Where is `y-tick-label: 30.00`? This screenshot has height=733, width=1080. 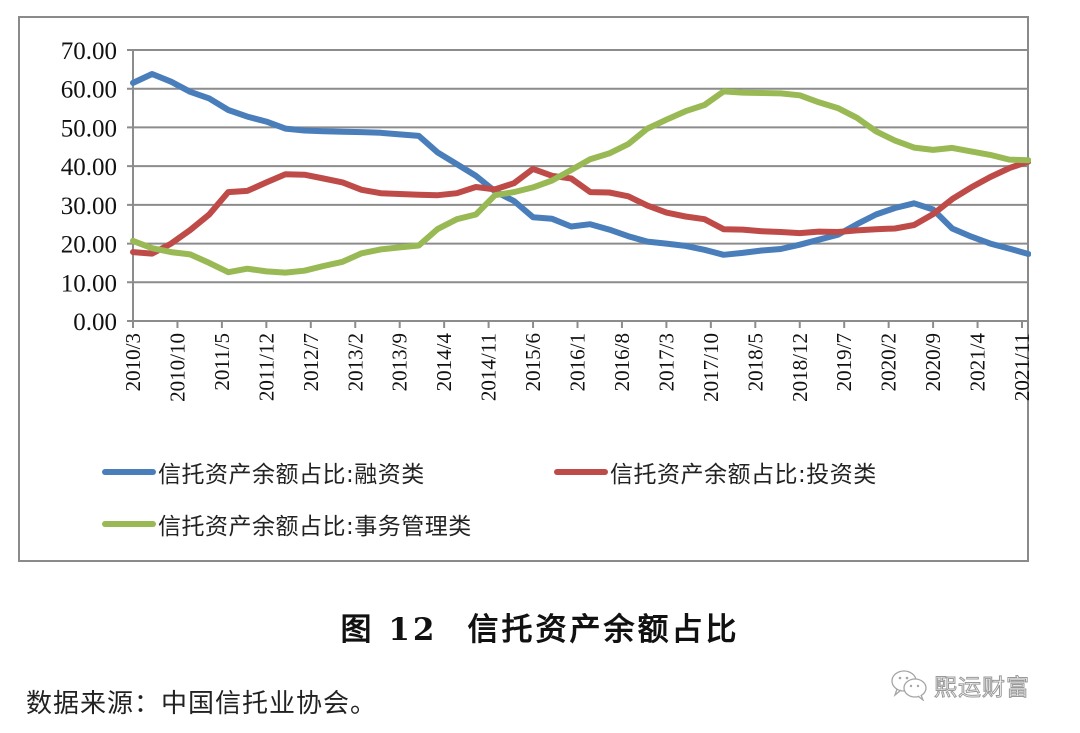
y-tick-label: 30.00 is located at coordinates (89, 206).